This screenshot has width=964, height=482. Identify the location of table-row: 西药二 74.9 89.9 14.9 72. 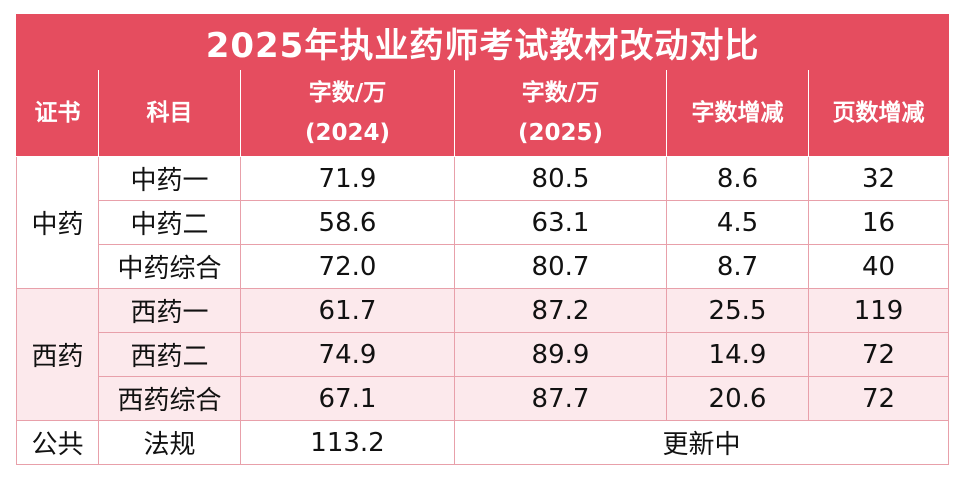
(483, 354).